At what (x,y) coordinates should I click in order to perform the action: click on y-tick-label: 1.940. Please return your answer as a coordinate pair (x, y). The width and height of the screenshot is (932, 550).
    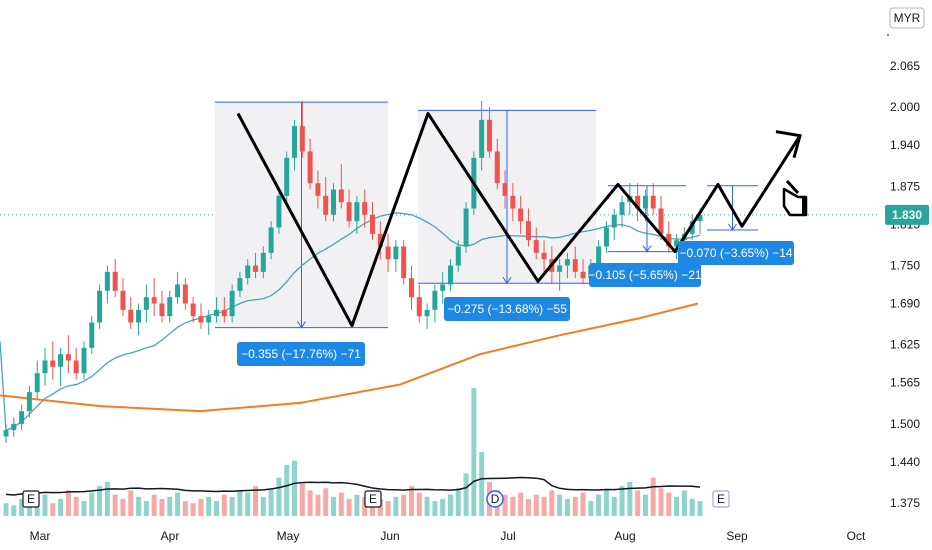
    Looking at the image, I should click on (905, 145).